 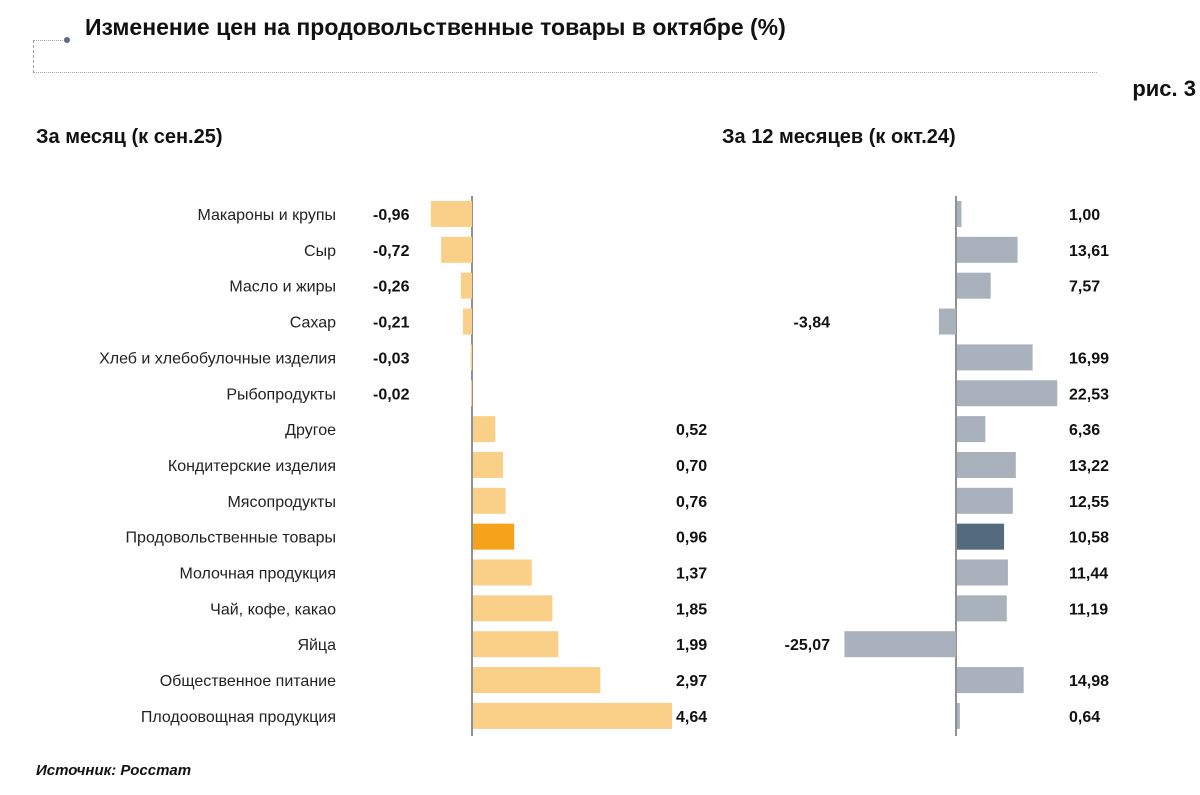 I want to click on right-value-label: 6,36, so click(x=1084, y=430).